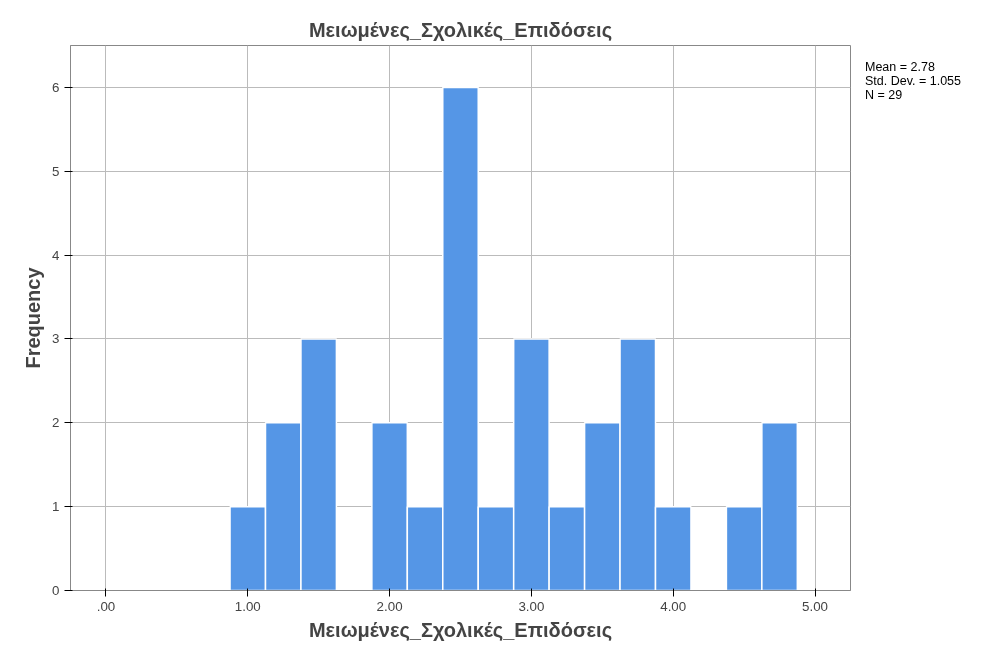  Describe the element at coordinates (913, 81) in the screenshot. I see `text: Std. Dev. = 1.055` at that location.